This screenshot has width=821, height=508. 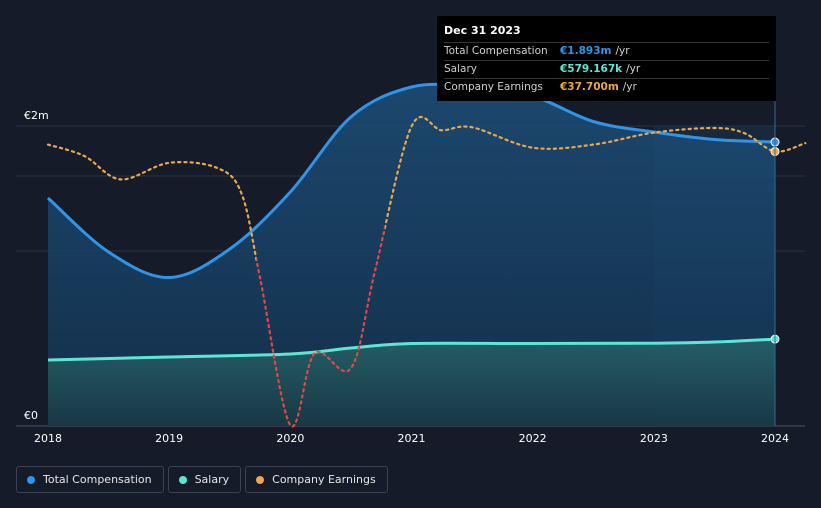 What do you see at coordinates (589, 87) in the screenshot?
I see `tooltip-value: €37.700m` at bounding box center [589, 87].